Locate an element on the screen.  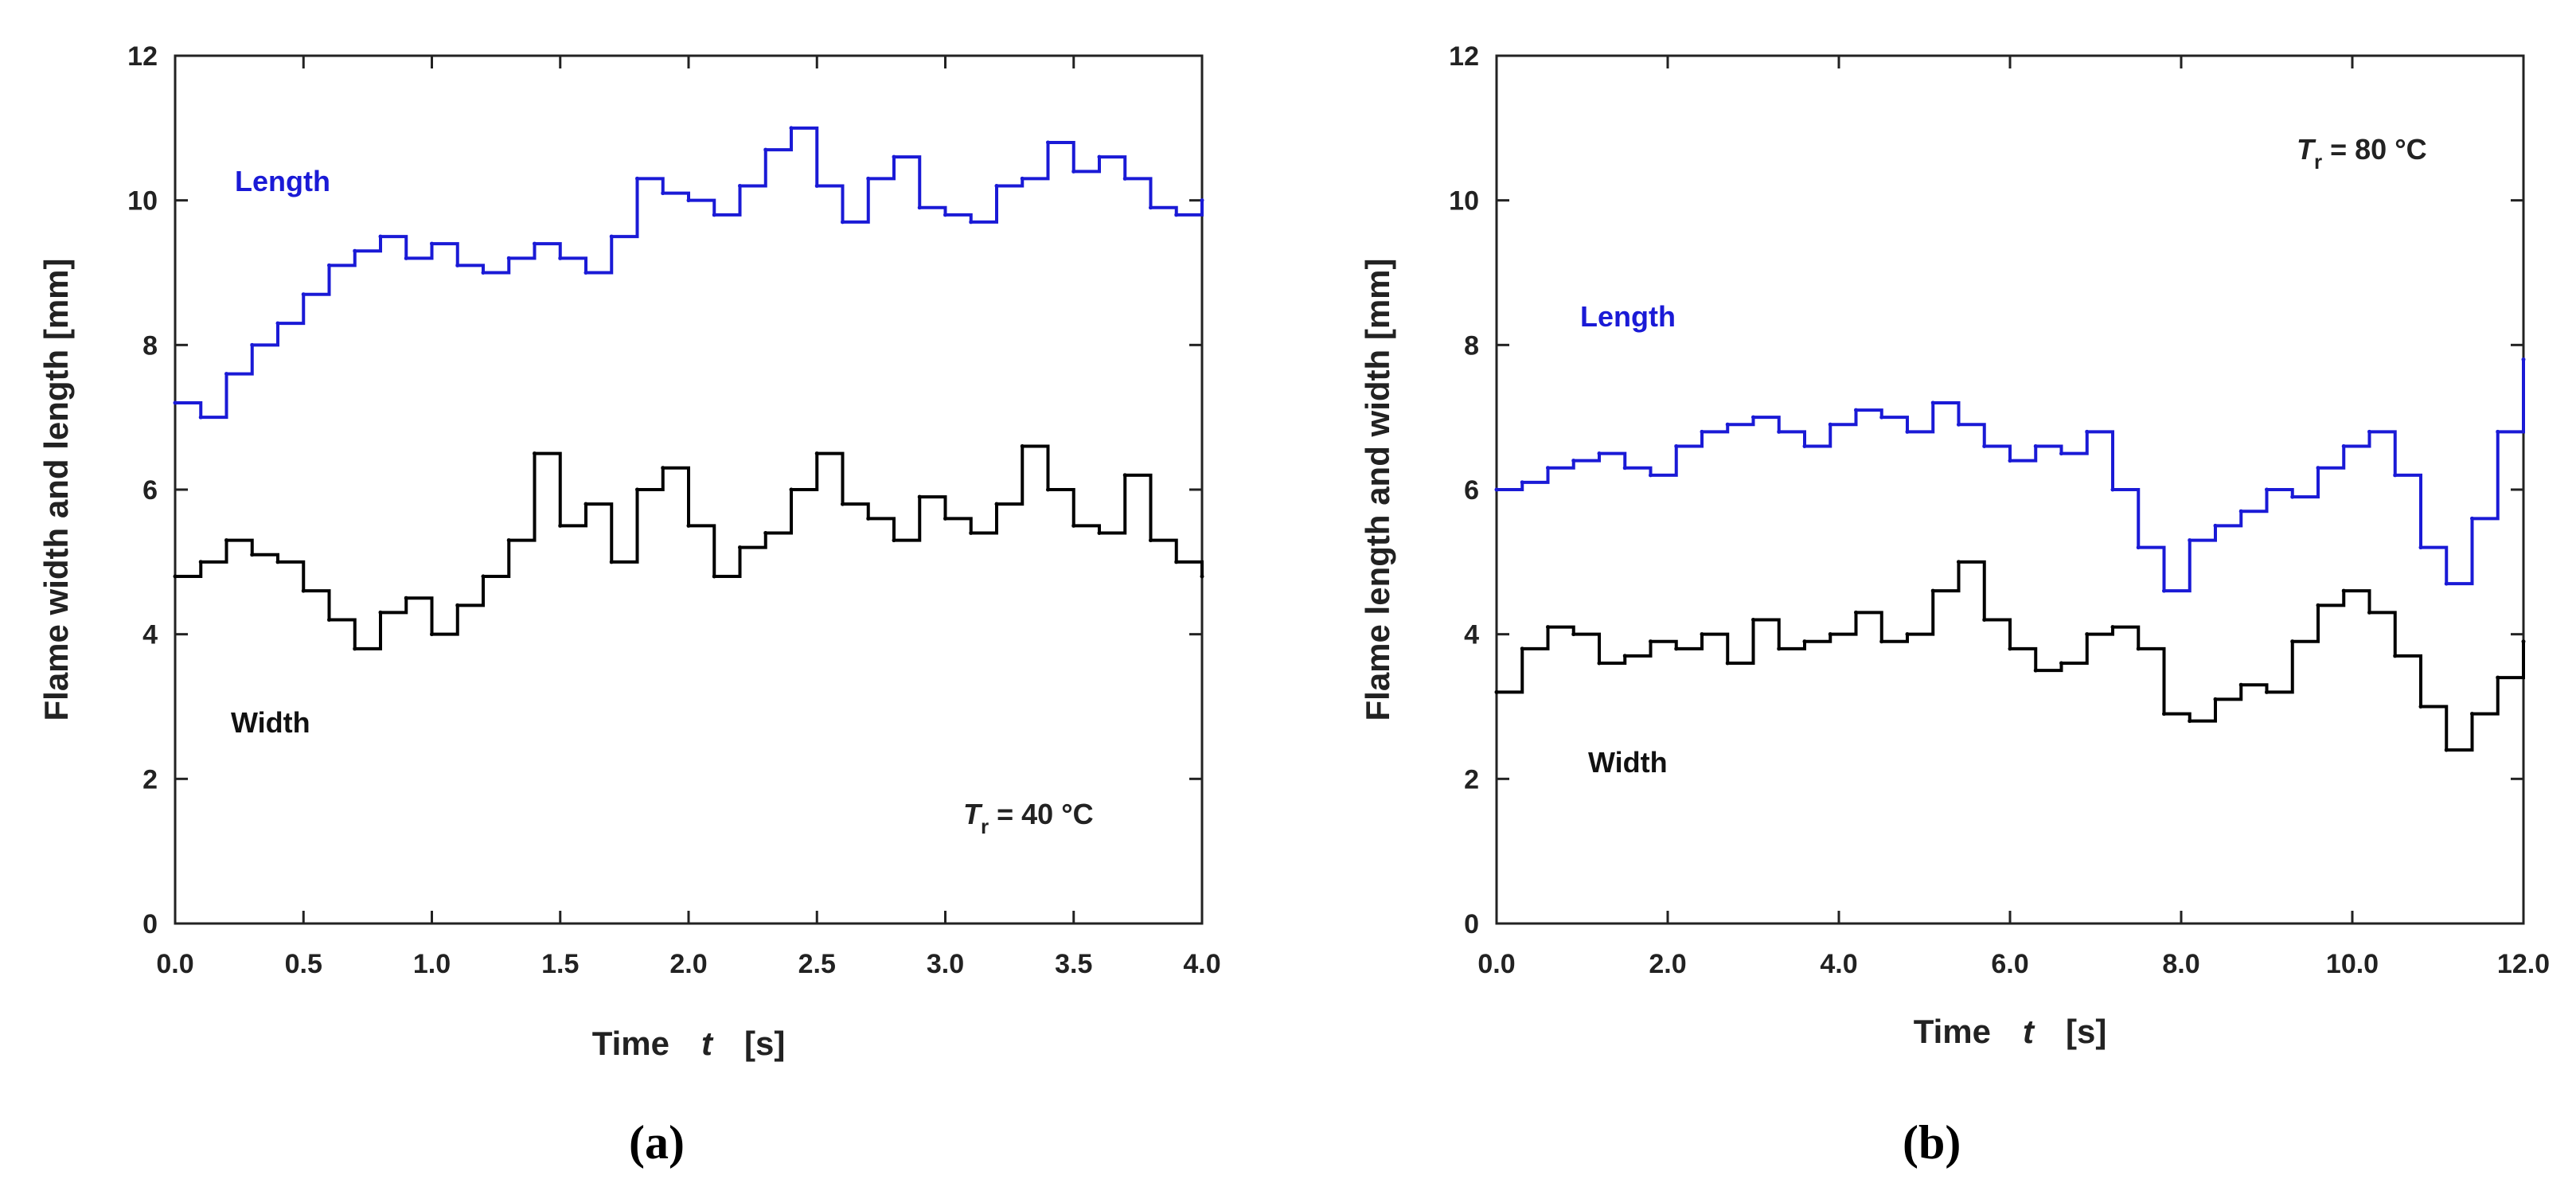
x-tick-label-a-2: 1.0 is located at coordinates (432, 964).